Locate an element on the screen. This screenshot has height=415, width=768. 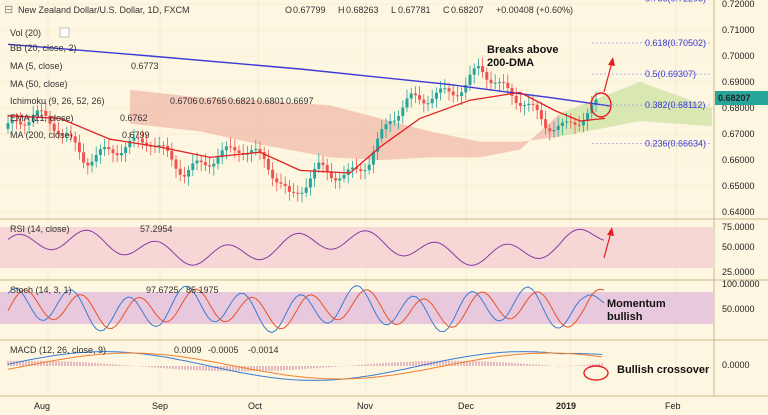
ichimoku-value-5: 0.6697 is located at coordinates (300, 101).